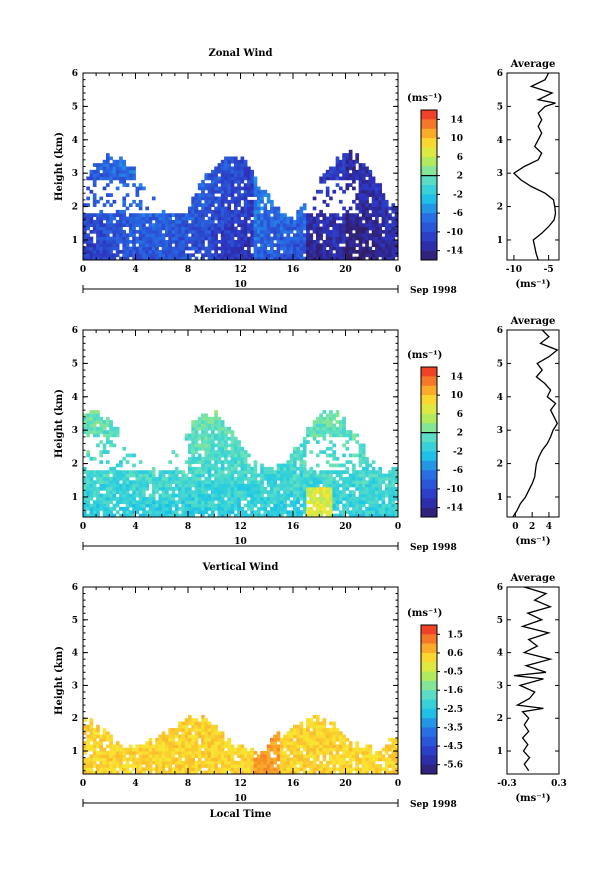 Image resolution: width=615 pixels, height=873 pixels. Describe the element at coordinates (460, 415) in the screenshot. I see `colorbar-tick-label: 6` at that location.